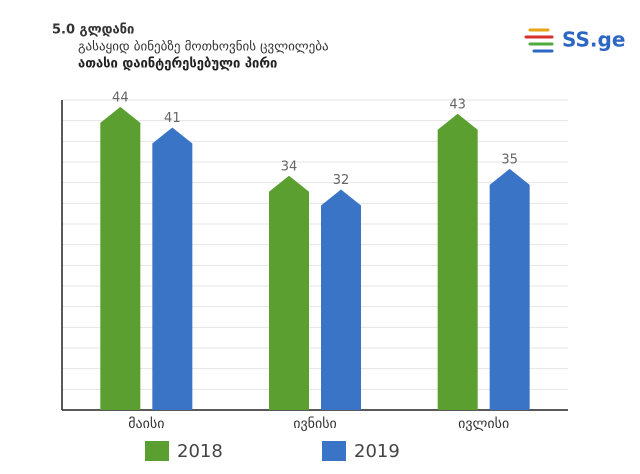  I want to click on value-label: 35, so click(509, 159).